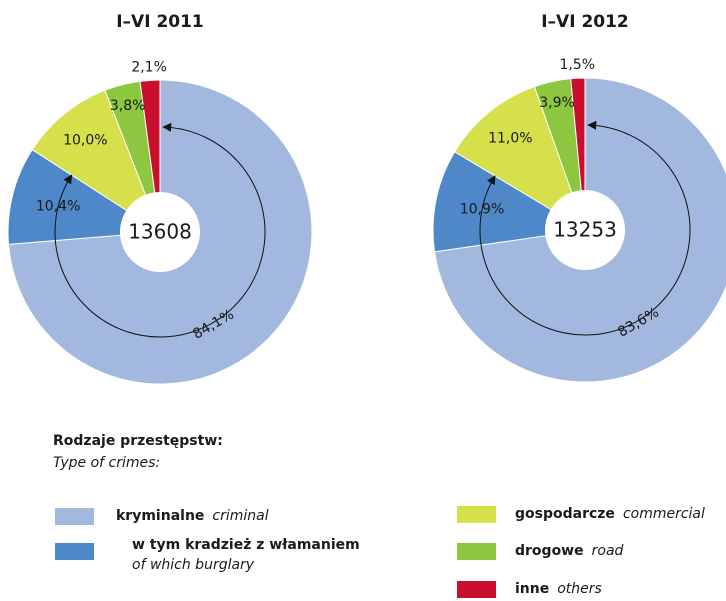 This screenshot has height=601, width=726. I want to click on chart-title: I–VI 2012, so click(585, 22).